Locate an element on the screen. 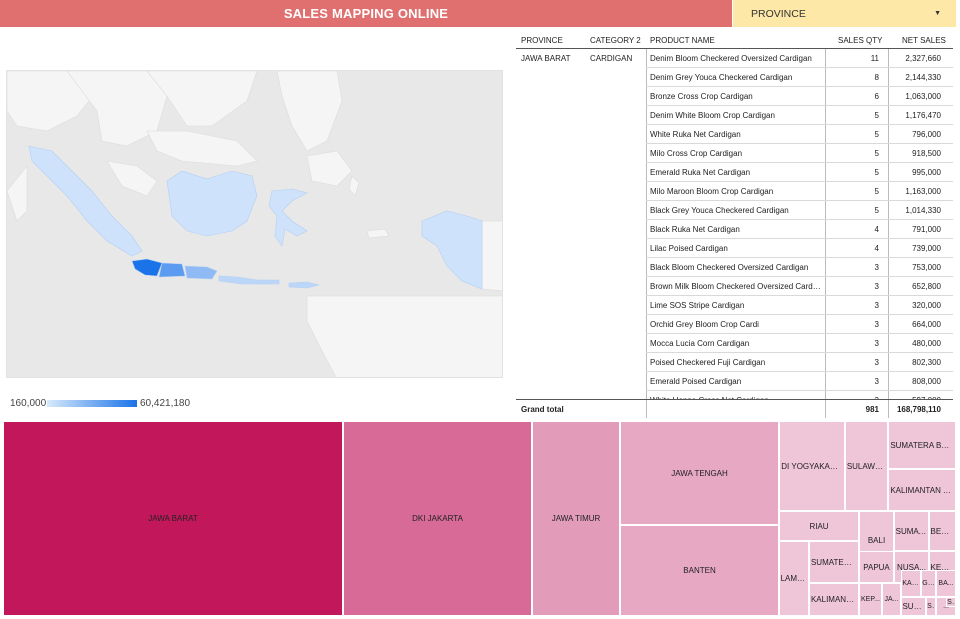 The height and width of the screenshot is (619, 960). treemap-tile-label: RIAU is located at coordinates (819, 526).